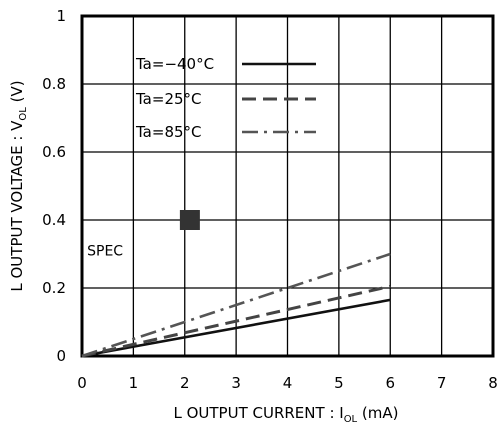 The image size is (499, 428). I want to click on x-tick-label: 1, so click(134, 383).